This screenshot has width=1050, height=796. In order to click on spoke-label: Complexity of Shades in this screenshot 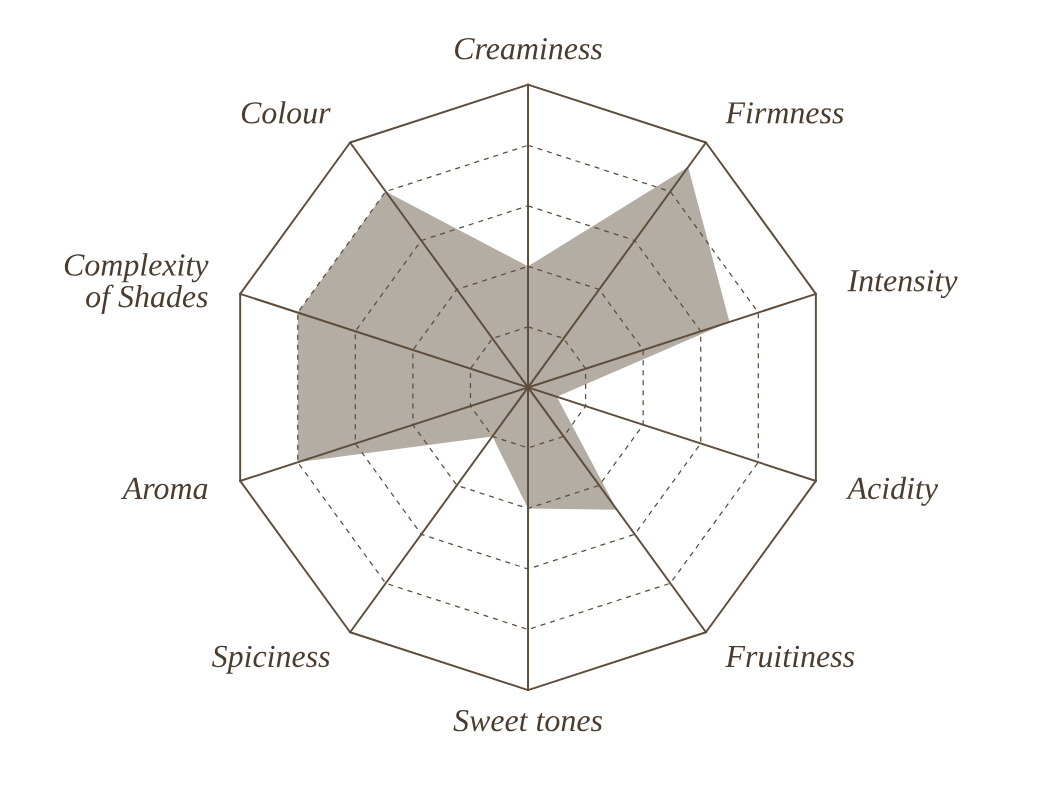, I will do `click(136, 283)`.